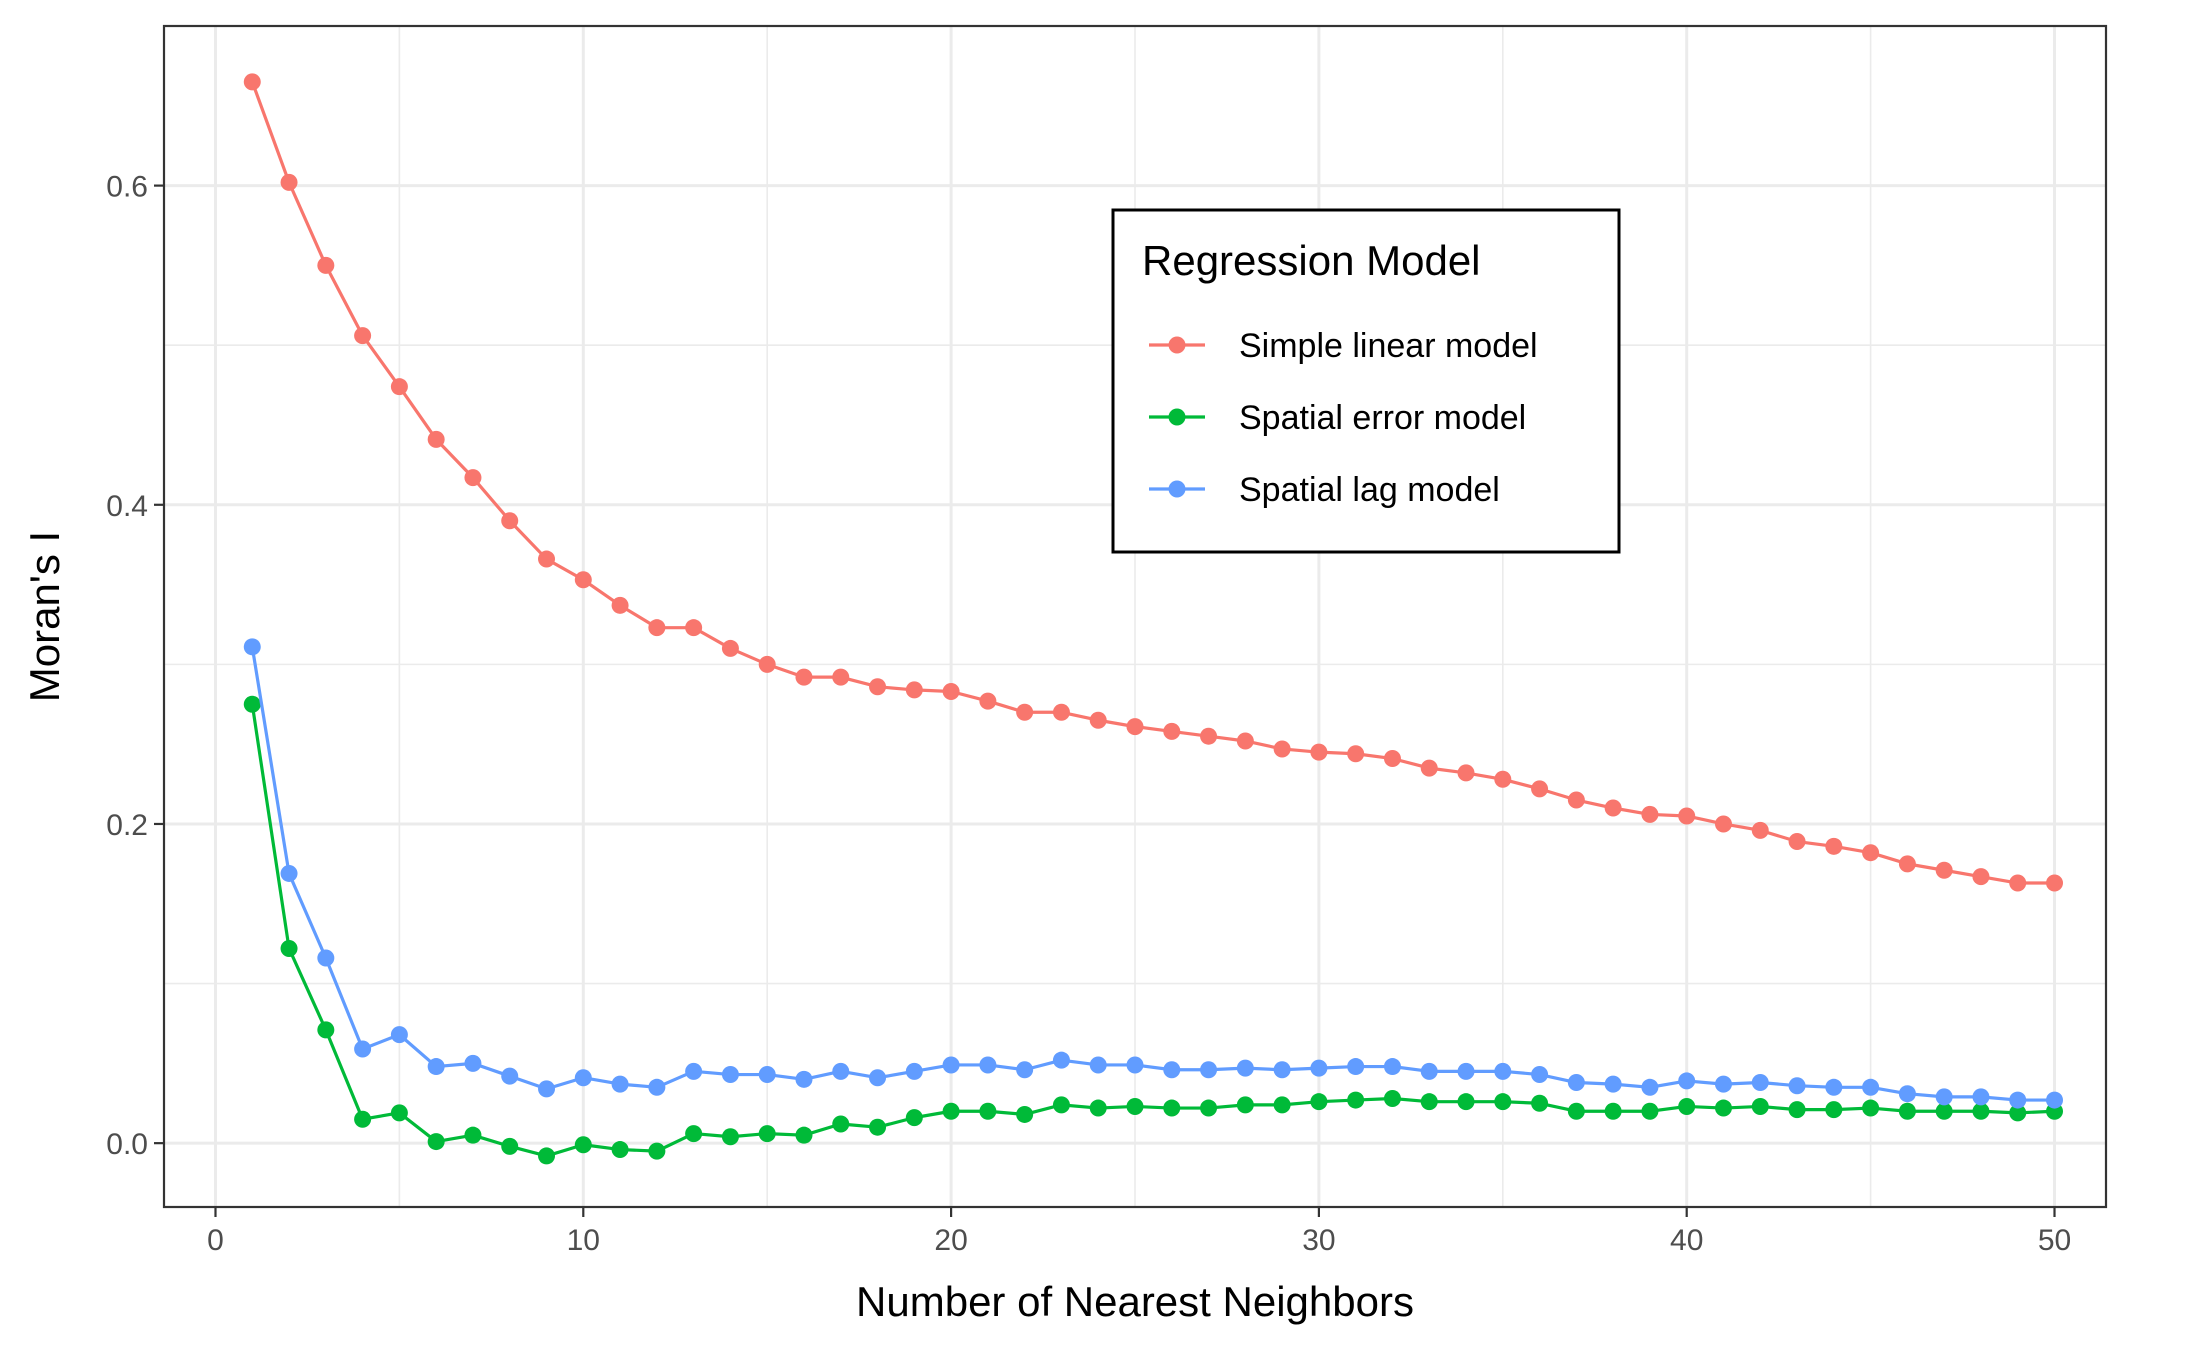 Image resolution: width=2187 pixels, height=1350 pixels. Describe the element at coordinates (127, 506) in the screenshot. I see `y-tick-label: 0.4` at that location.